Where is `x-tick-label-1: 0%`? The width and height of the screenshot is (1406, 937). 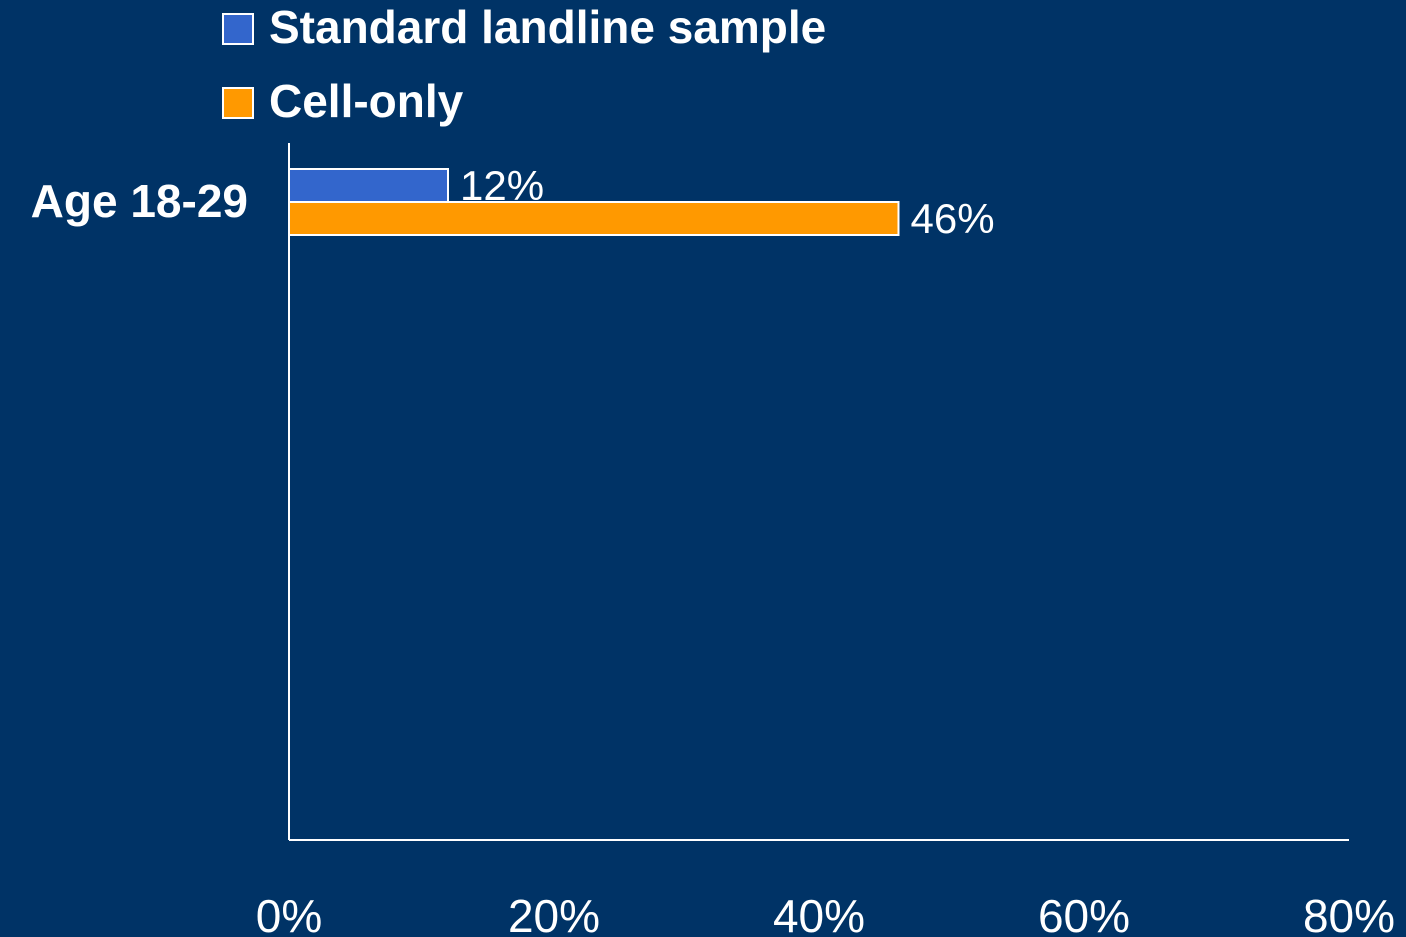
x-tick-label-1: 0% is located at coordinates (289, 913).